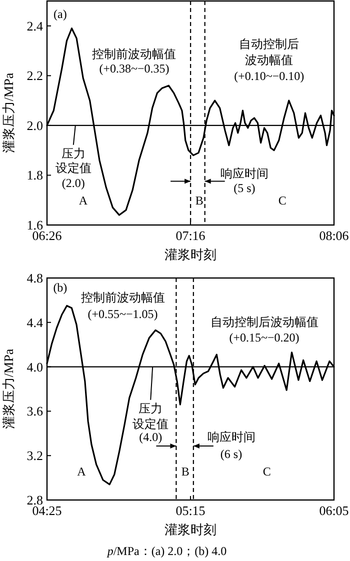 This screenshot has width=350, height=561. What do you see at coordinates (60, 14) in the screenshot?
I see `annotation: (a)` at bounding box center [60, 14].